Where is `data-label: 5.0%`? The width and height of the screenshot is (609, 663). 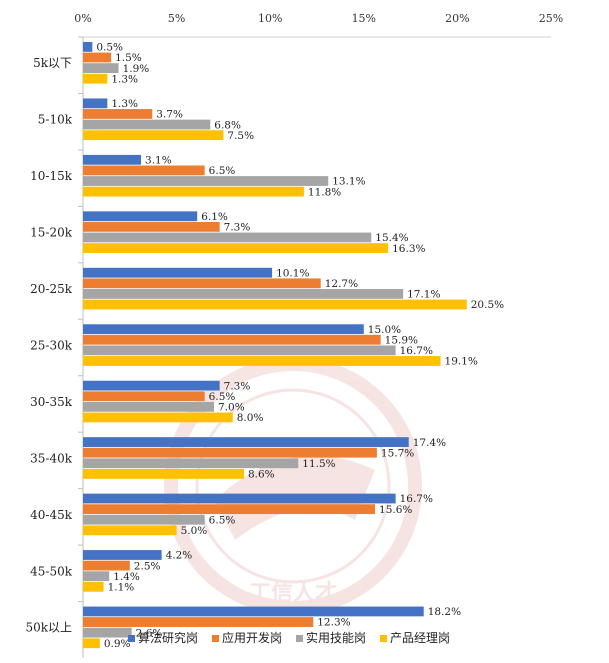
data-label: 5.0% is located at coordinates (194, 531).